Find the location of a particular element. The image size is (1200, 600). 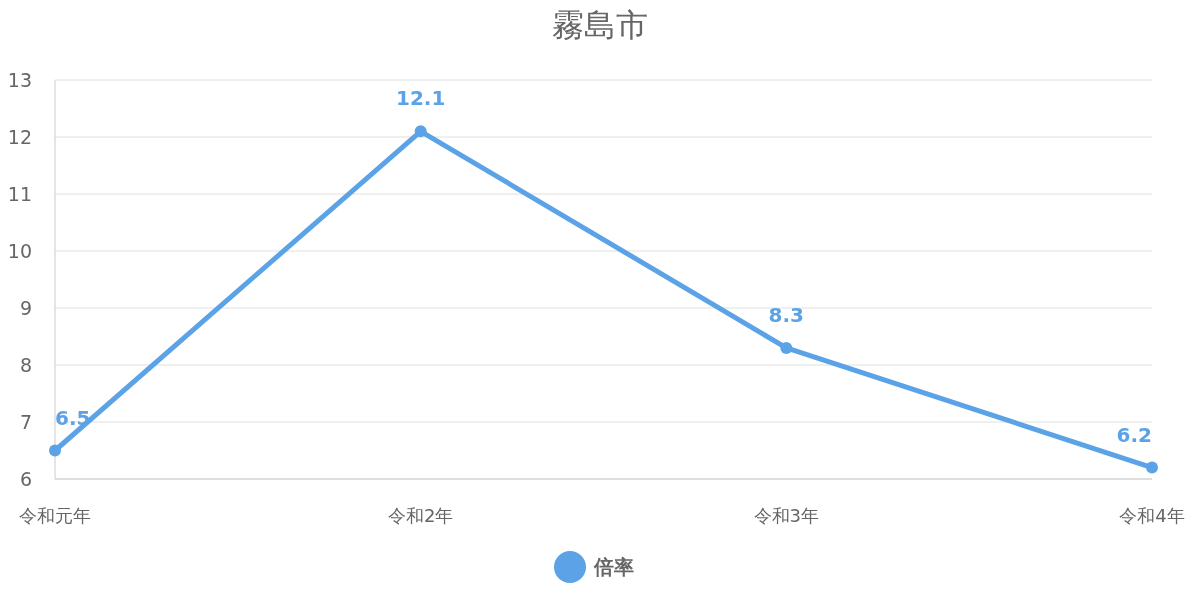

x-tick-label: 令和元年 is located at coordinates (55, 515).